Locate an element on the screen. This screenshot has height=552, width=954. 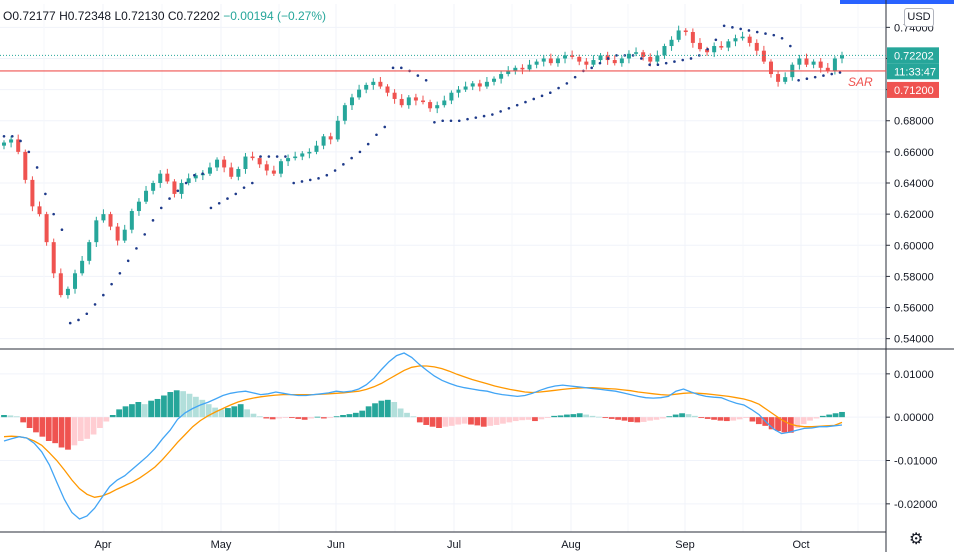
ohlc-close: C0.72202 is located at coordinates (193, 16).